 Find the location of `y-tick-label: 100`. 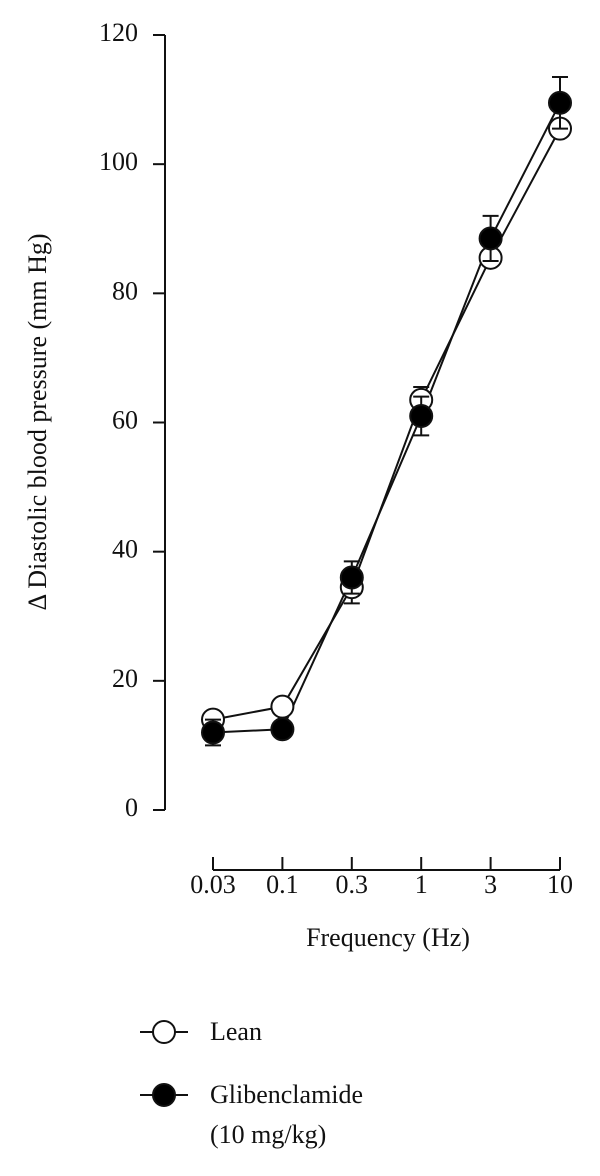

y-tick-label: 100 is located at coordinates (118, 161).